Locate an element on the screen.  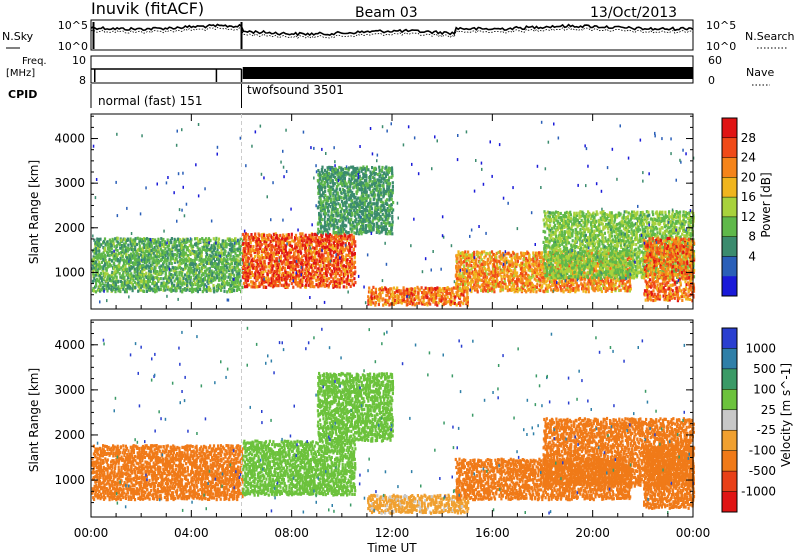
power-cell-1901 is located at coordinates (274, 286).